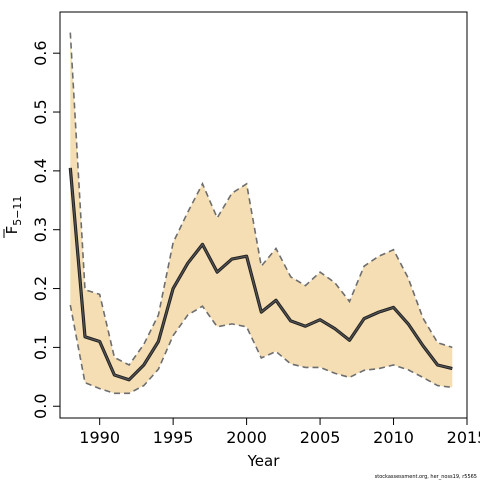 The height and width of the screenshot is (480, 480). Describe the element at coordinates (40, 347) in the screenshot. I see `y-tick-label: 0.1` at that location.